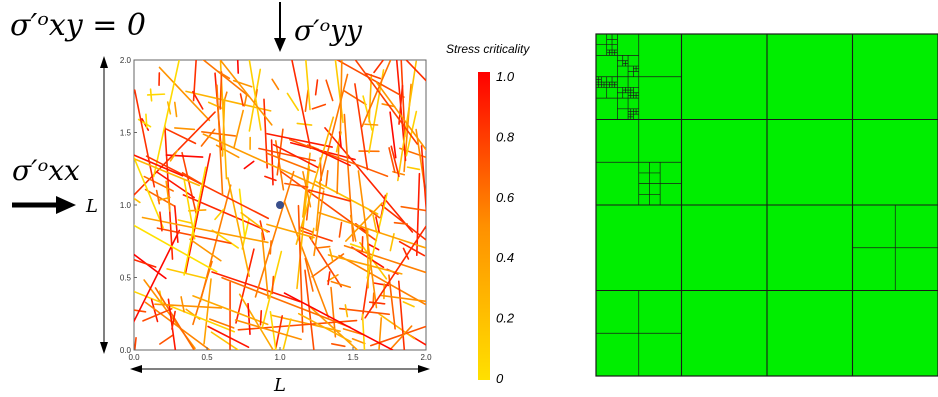  Describe the element at coordinates (505, 318) in the screenshot. I see `colorbar-tick-label: 0.2` at that location.